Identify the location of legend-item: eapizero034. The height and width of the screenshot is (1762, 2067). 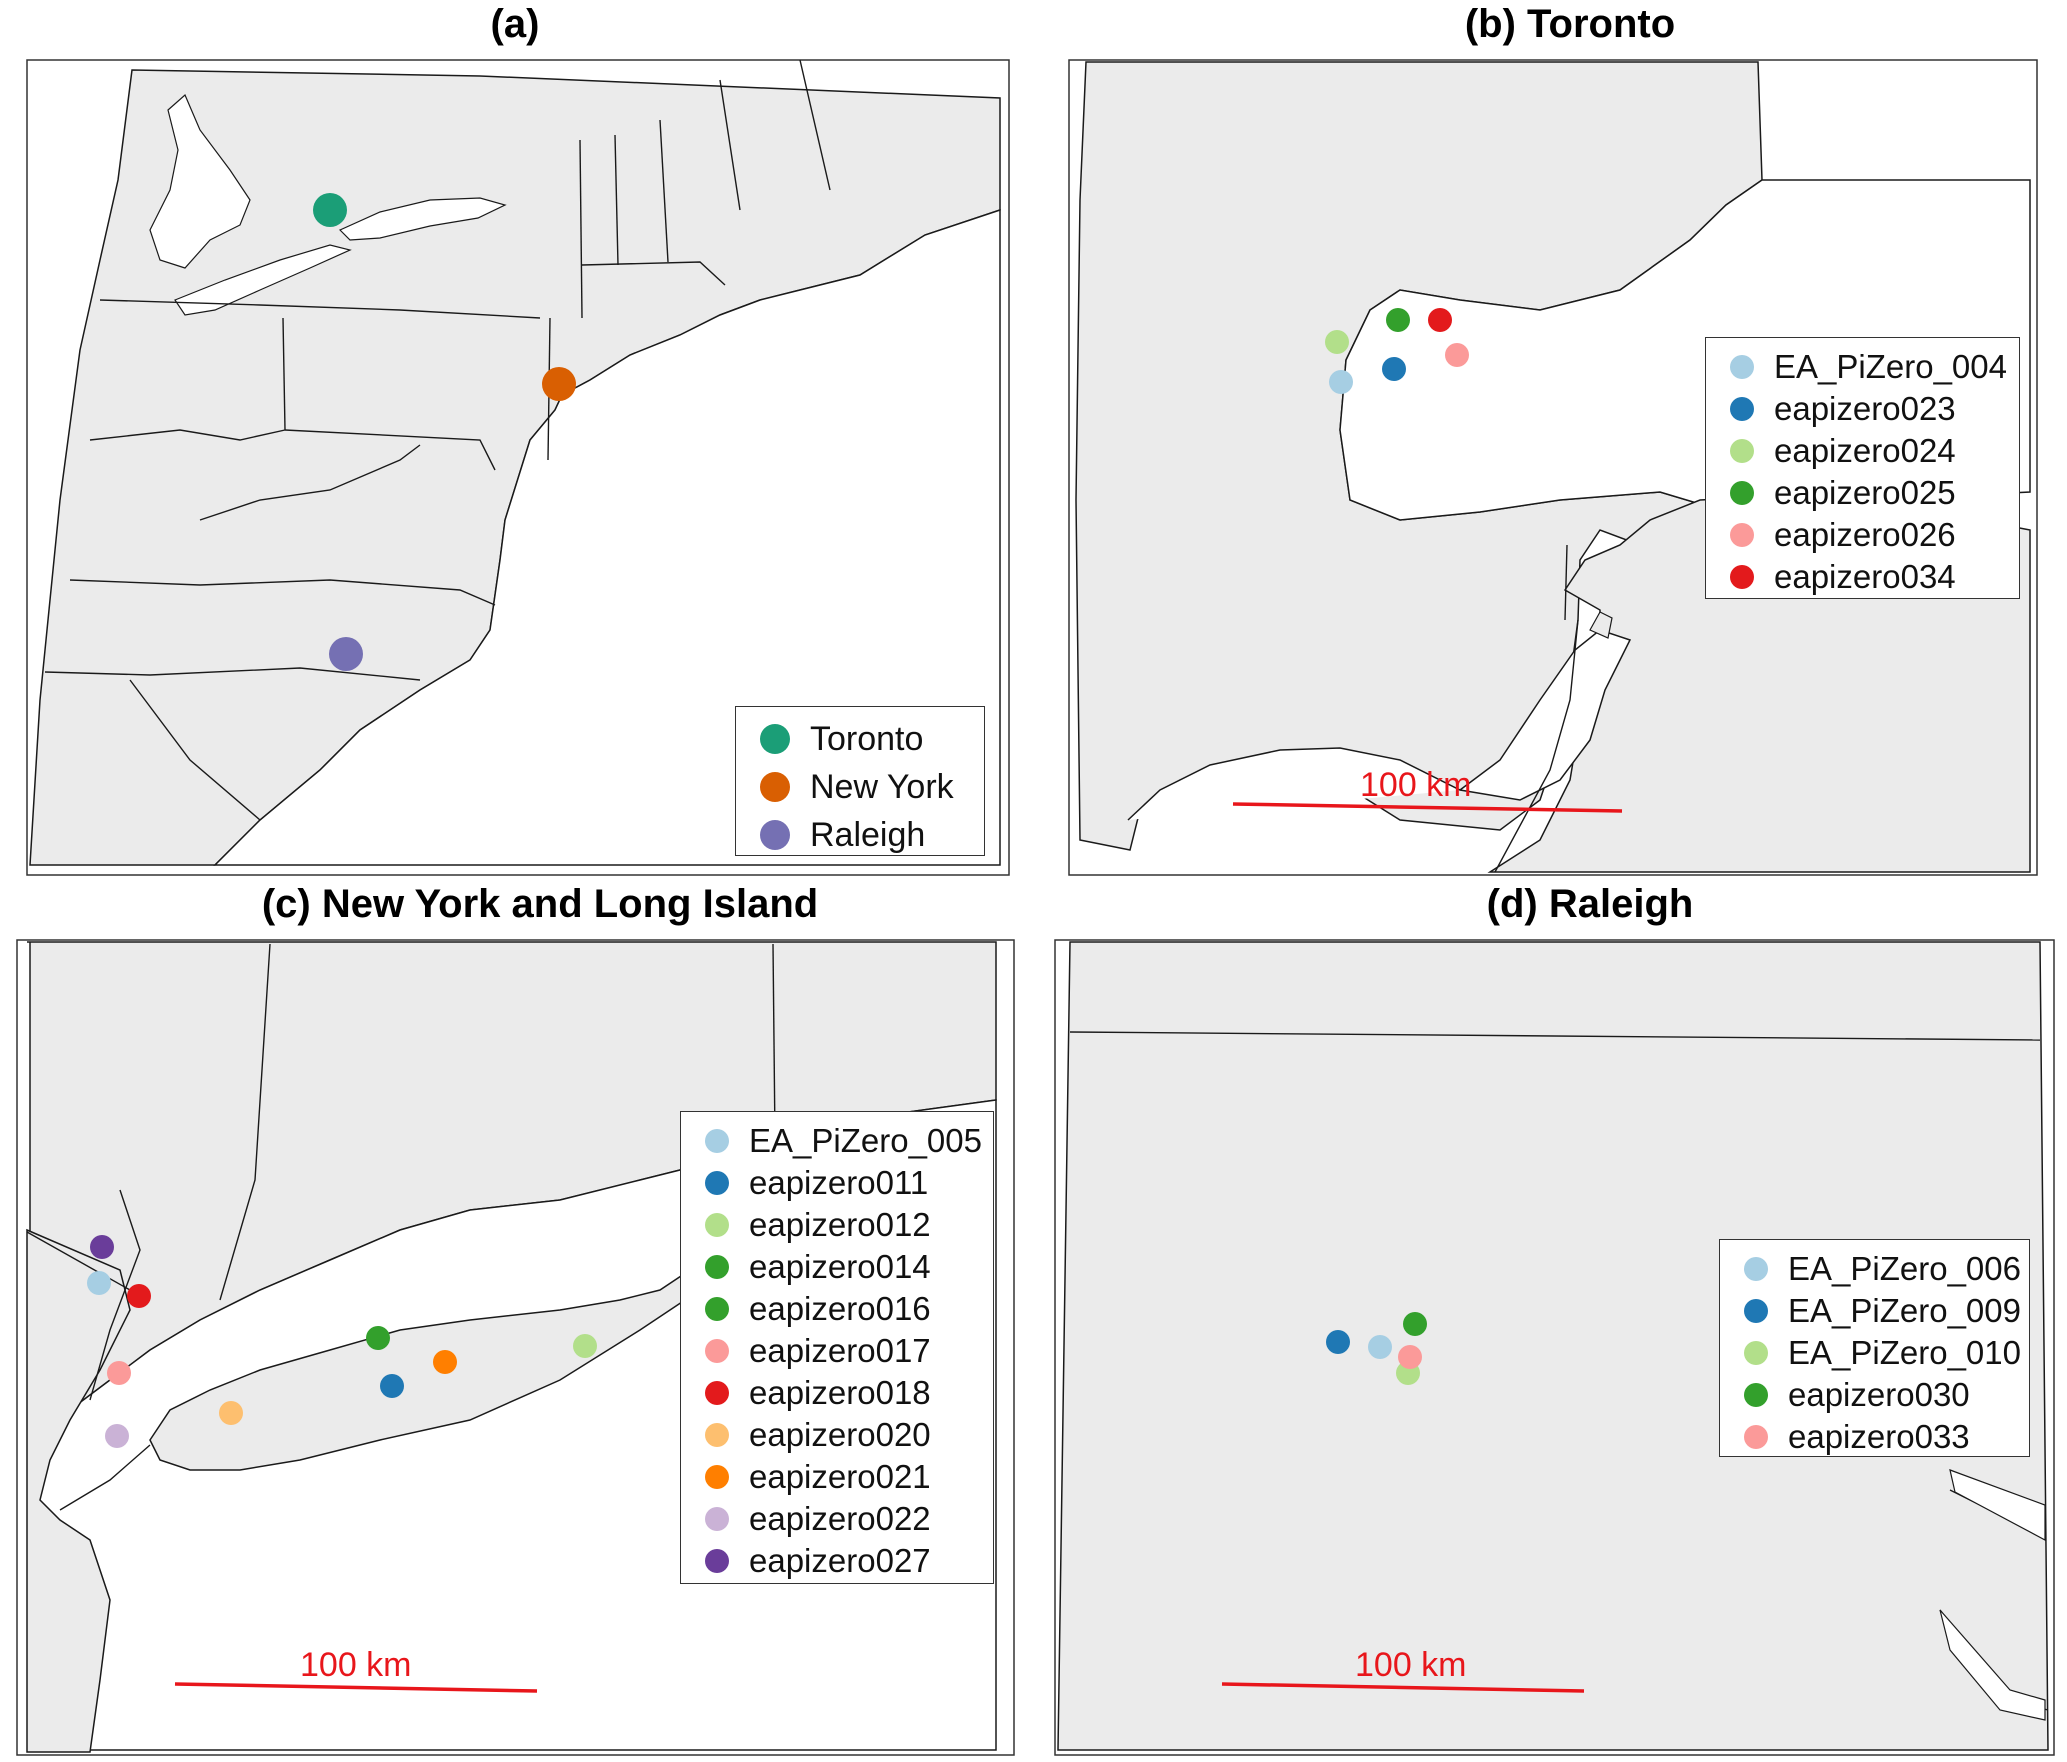
(1843, 577).